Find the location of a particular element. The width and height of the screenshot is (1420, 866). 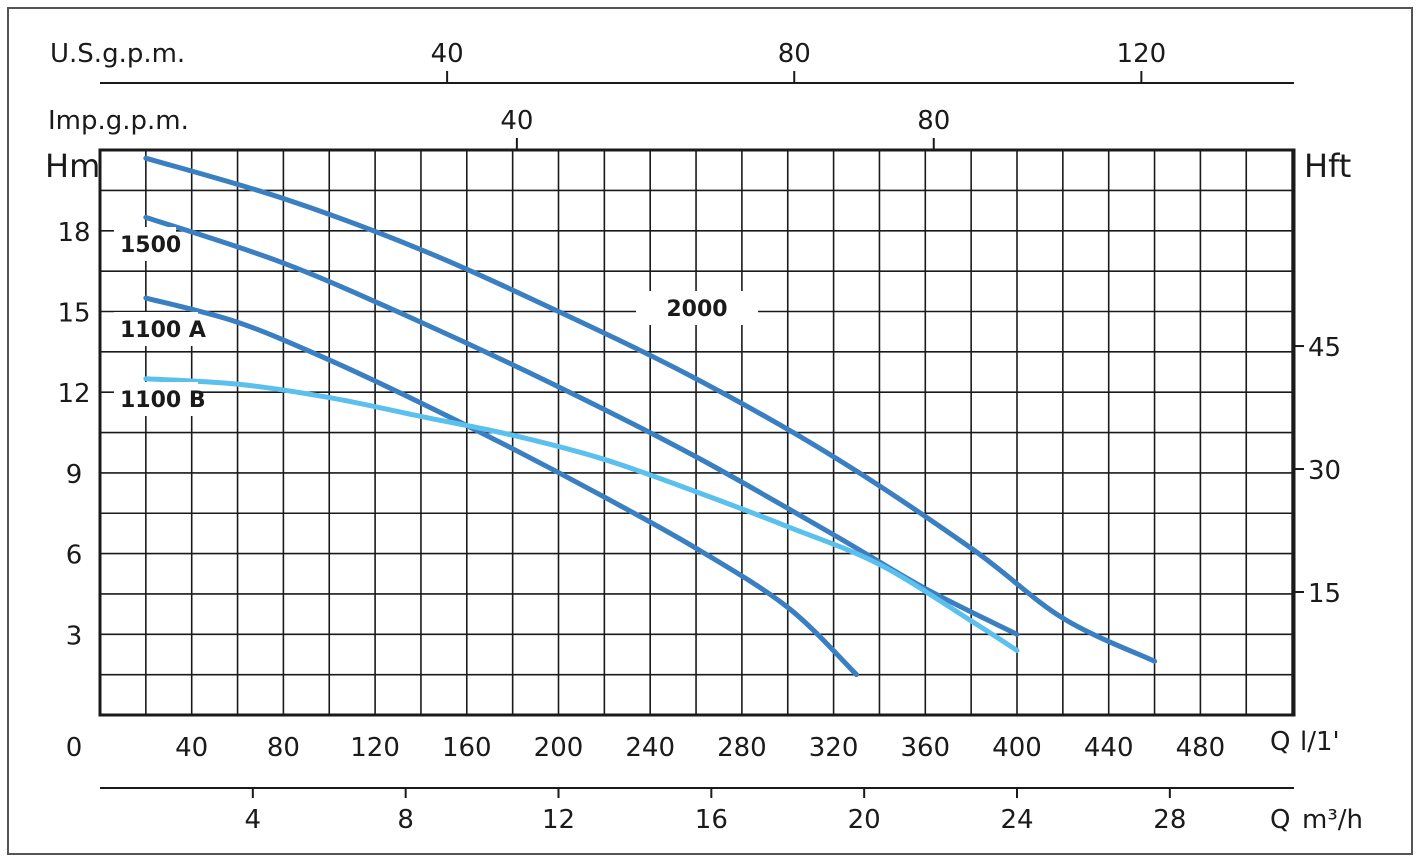

x-tick-label: 320 is located at coordinates (834, 748).